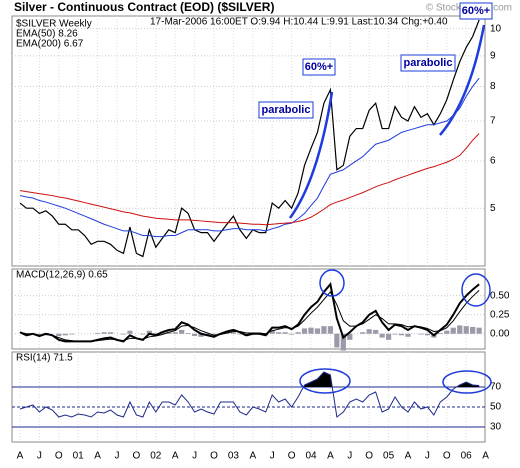  What do you see at coordinates (249, 394) in the screenshot?
I see `series-line` at bounding box center [249, 394].